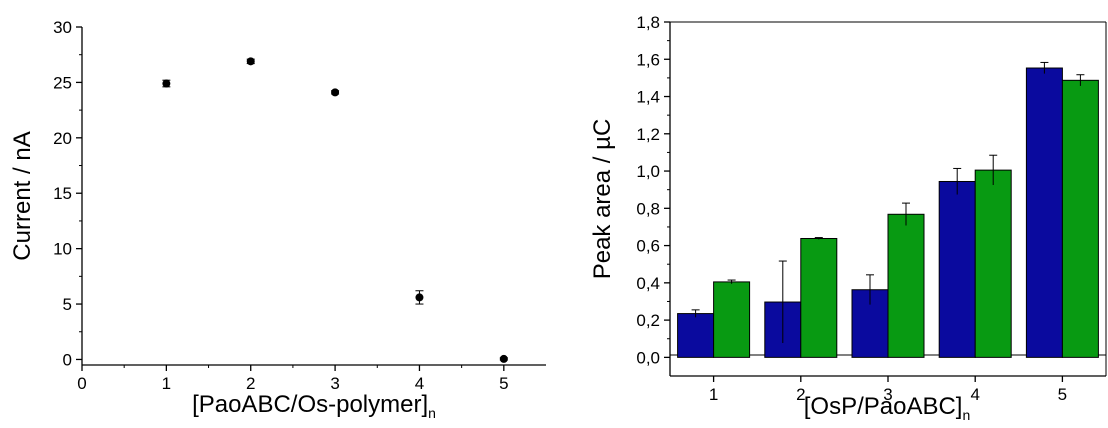 The height and width of the screenshot is (428, 1108). What do you see at coordinates (293, 379) in the screenshot?
I see `scatter-x-ticks: 0 1 2 3 4 5` at bounding box center [293, 379].